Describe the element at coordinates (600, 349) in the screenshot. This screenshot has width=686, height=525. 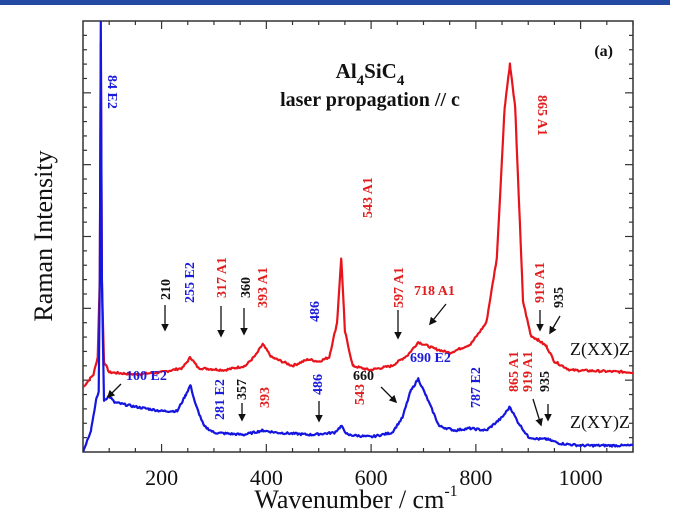
I see `series-label: Z(XX)Z` at that location.